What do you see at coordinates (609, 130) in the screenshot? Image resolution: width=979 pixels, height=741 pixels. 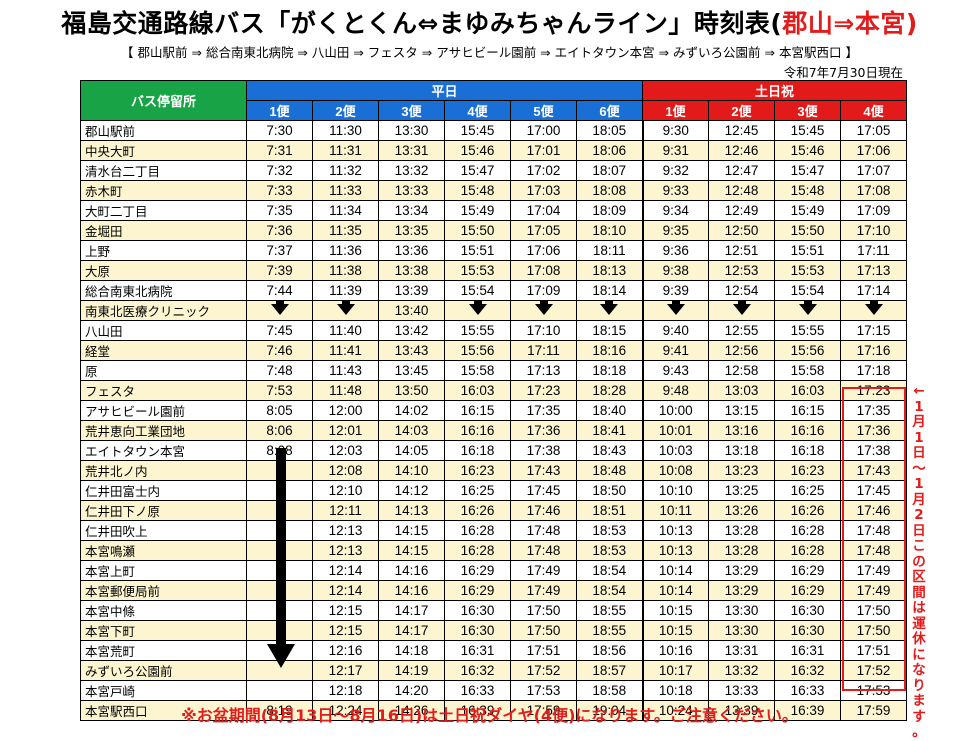 I see `time-cell: 18:05` at bounding box center [609, 130].